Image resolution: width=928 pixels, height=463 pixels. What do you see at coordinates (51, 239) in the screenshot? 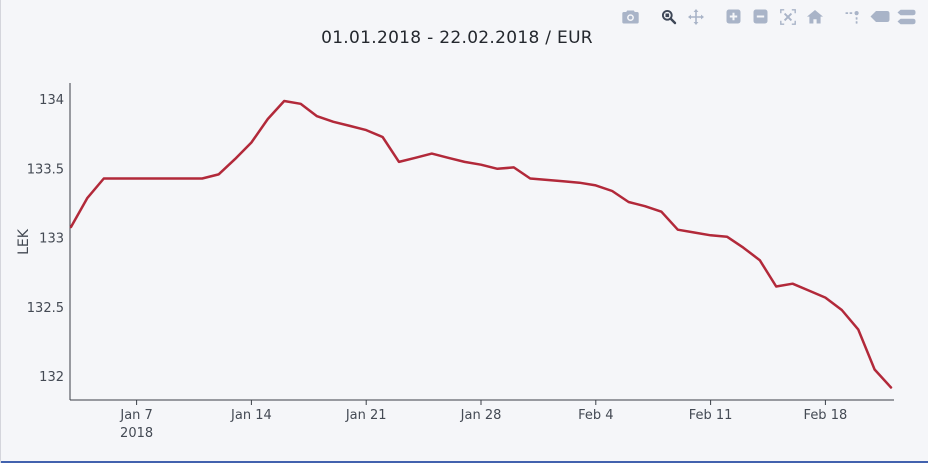
I see `y-tick-label: 133` at bounding box center [51, 239].